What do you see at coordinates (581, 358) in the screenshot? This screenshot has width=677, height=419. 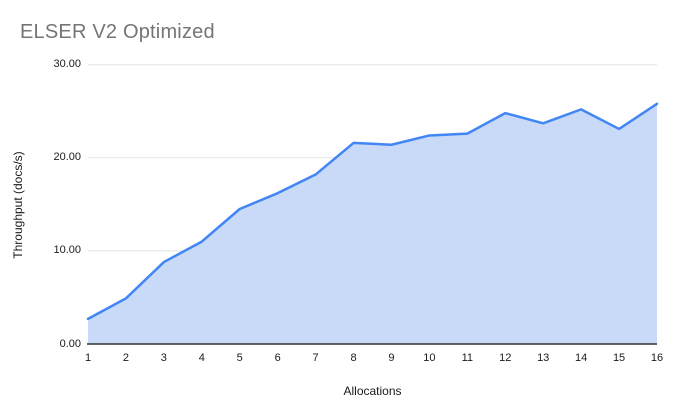 I see `x-tick-label: 14` at bounding box center [581, 358].